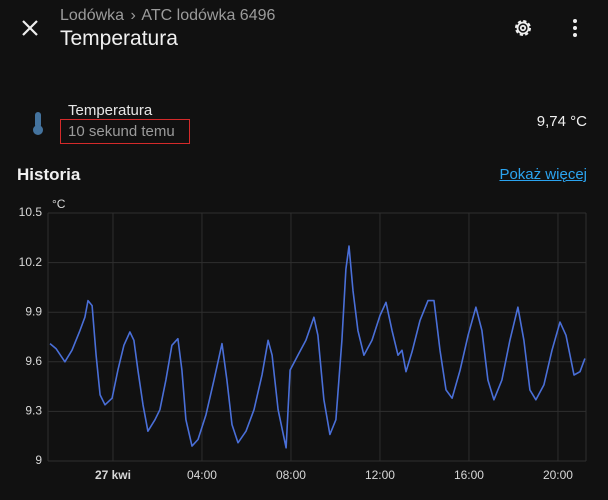  I want to click on breadcrumb-item: Lodówka, so click(92, 15).